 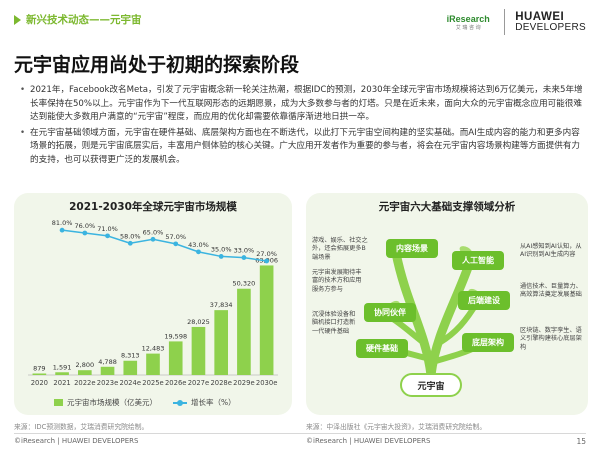 I want to click on iresearch-logo: iResearch 艾 瑞 咨 询, so click(x=468, y=22).